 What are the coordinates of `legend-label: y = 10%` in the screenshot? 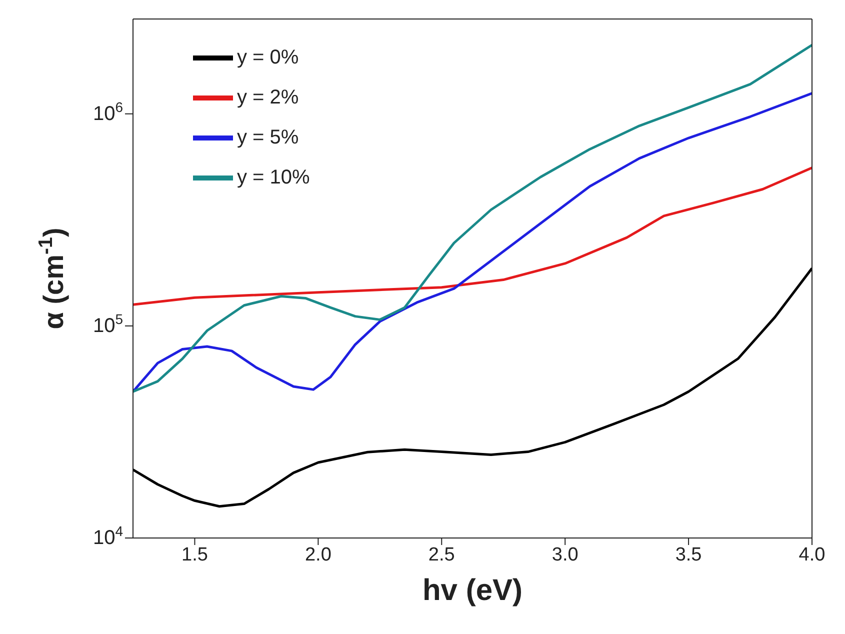 It's located at (273, 177).